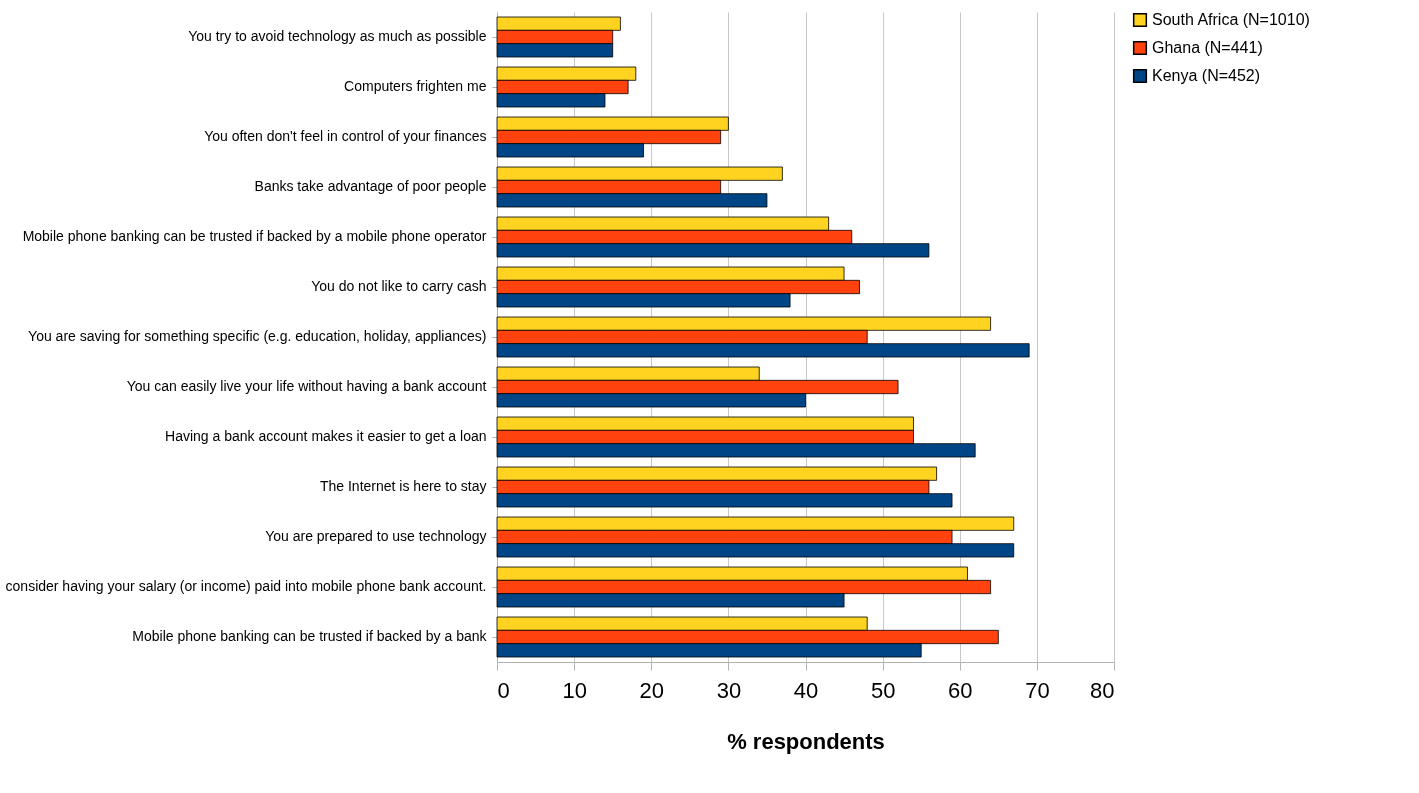 This screenshot has width=1419, height=793. I want to click on x-tick-label: 20, so click(651, 690).